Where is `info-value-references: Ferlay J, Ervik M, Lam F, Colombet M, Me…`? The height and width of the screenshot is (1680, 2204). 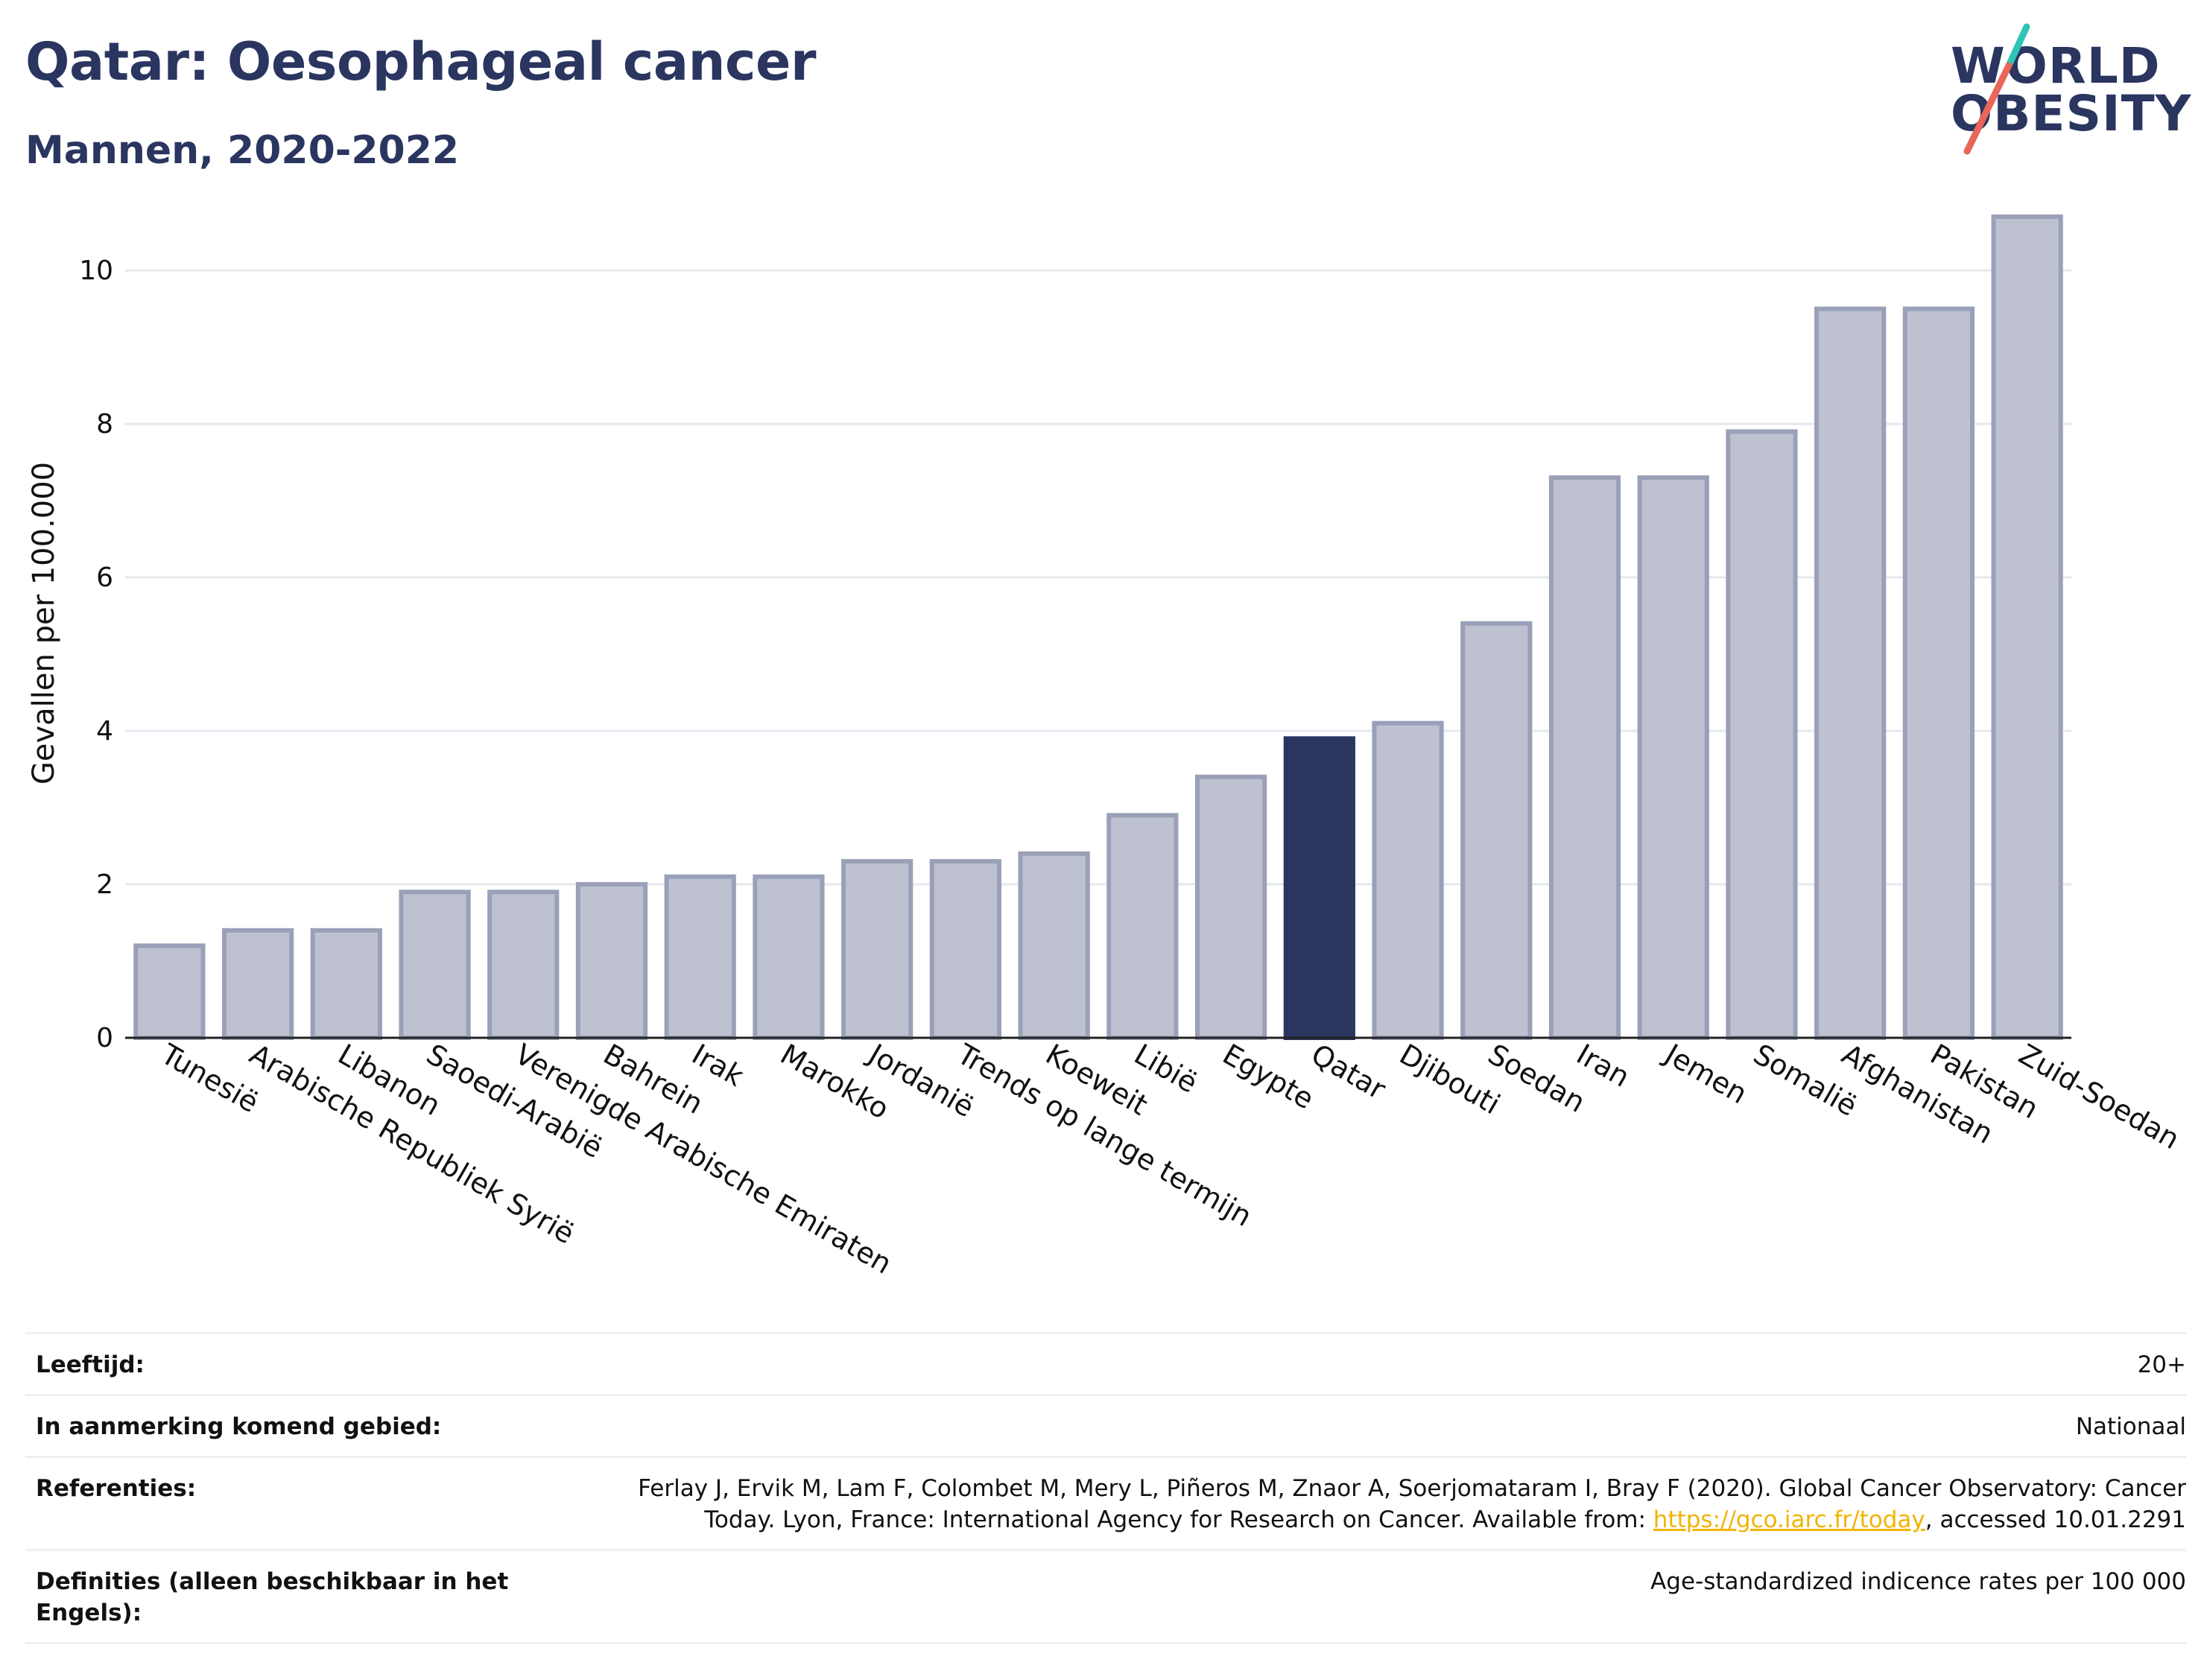 info-value-references: Ferlay J, Ervik M, Lam F, Colombet M, Me… is located at coordinates (1403, 1504).